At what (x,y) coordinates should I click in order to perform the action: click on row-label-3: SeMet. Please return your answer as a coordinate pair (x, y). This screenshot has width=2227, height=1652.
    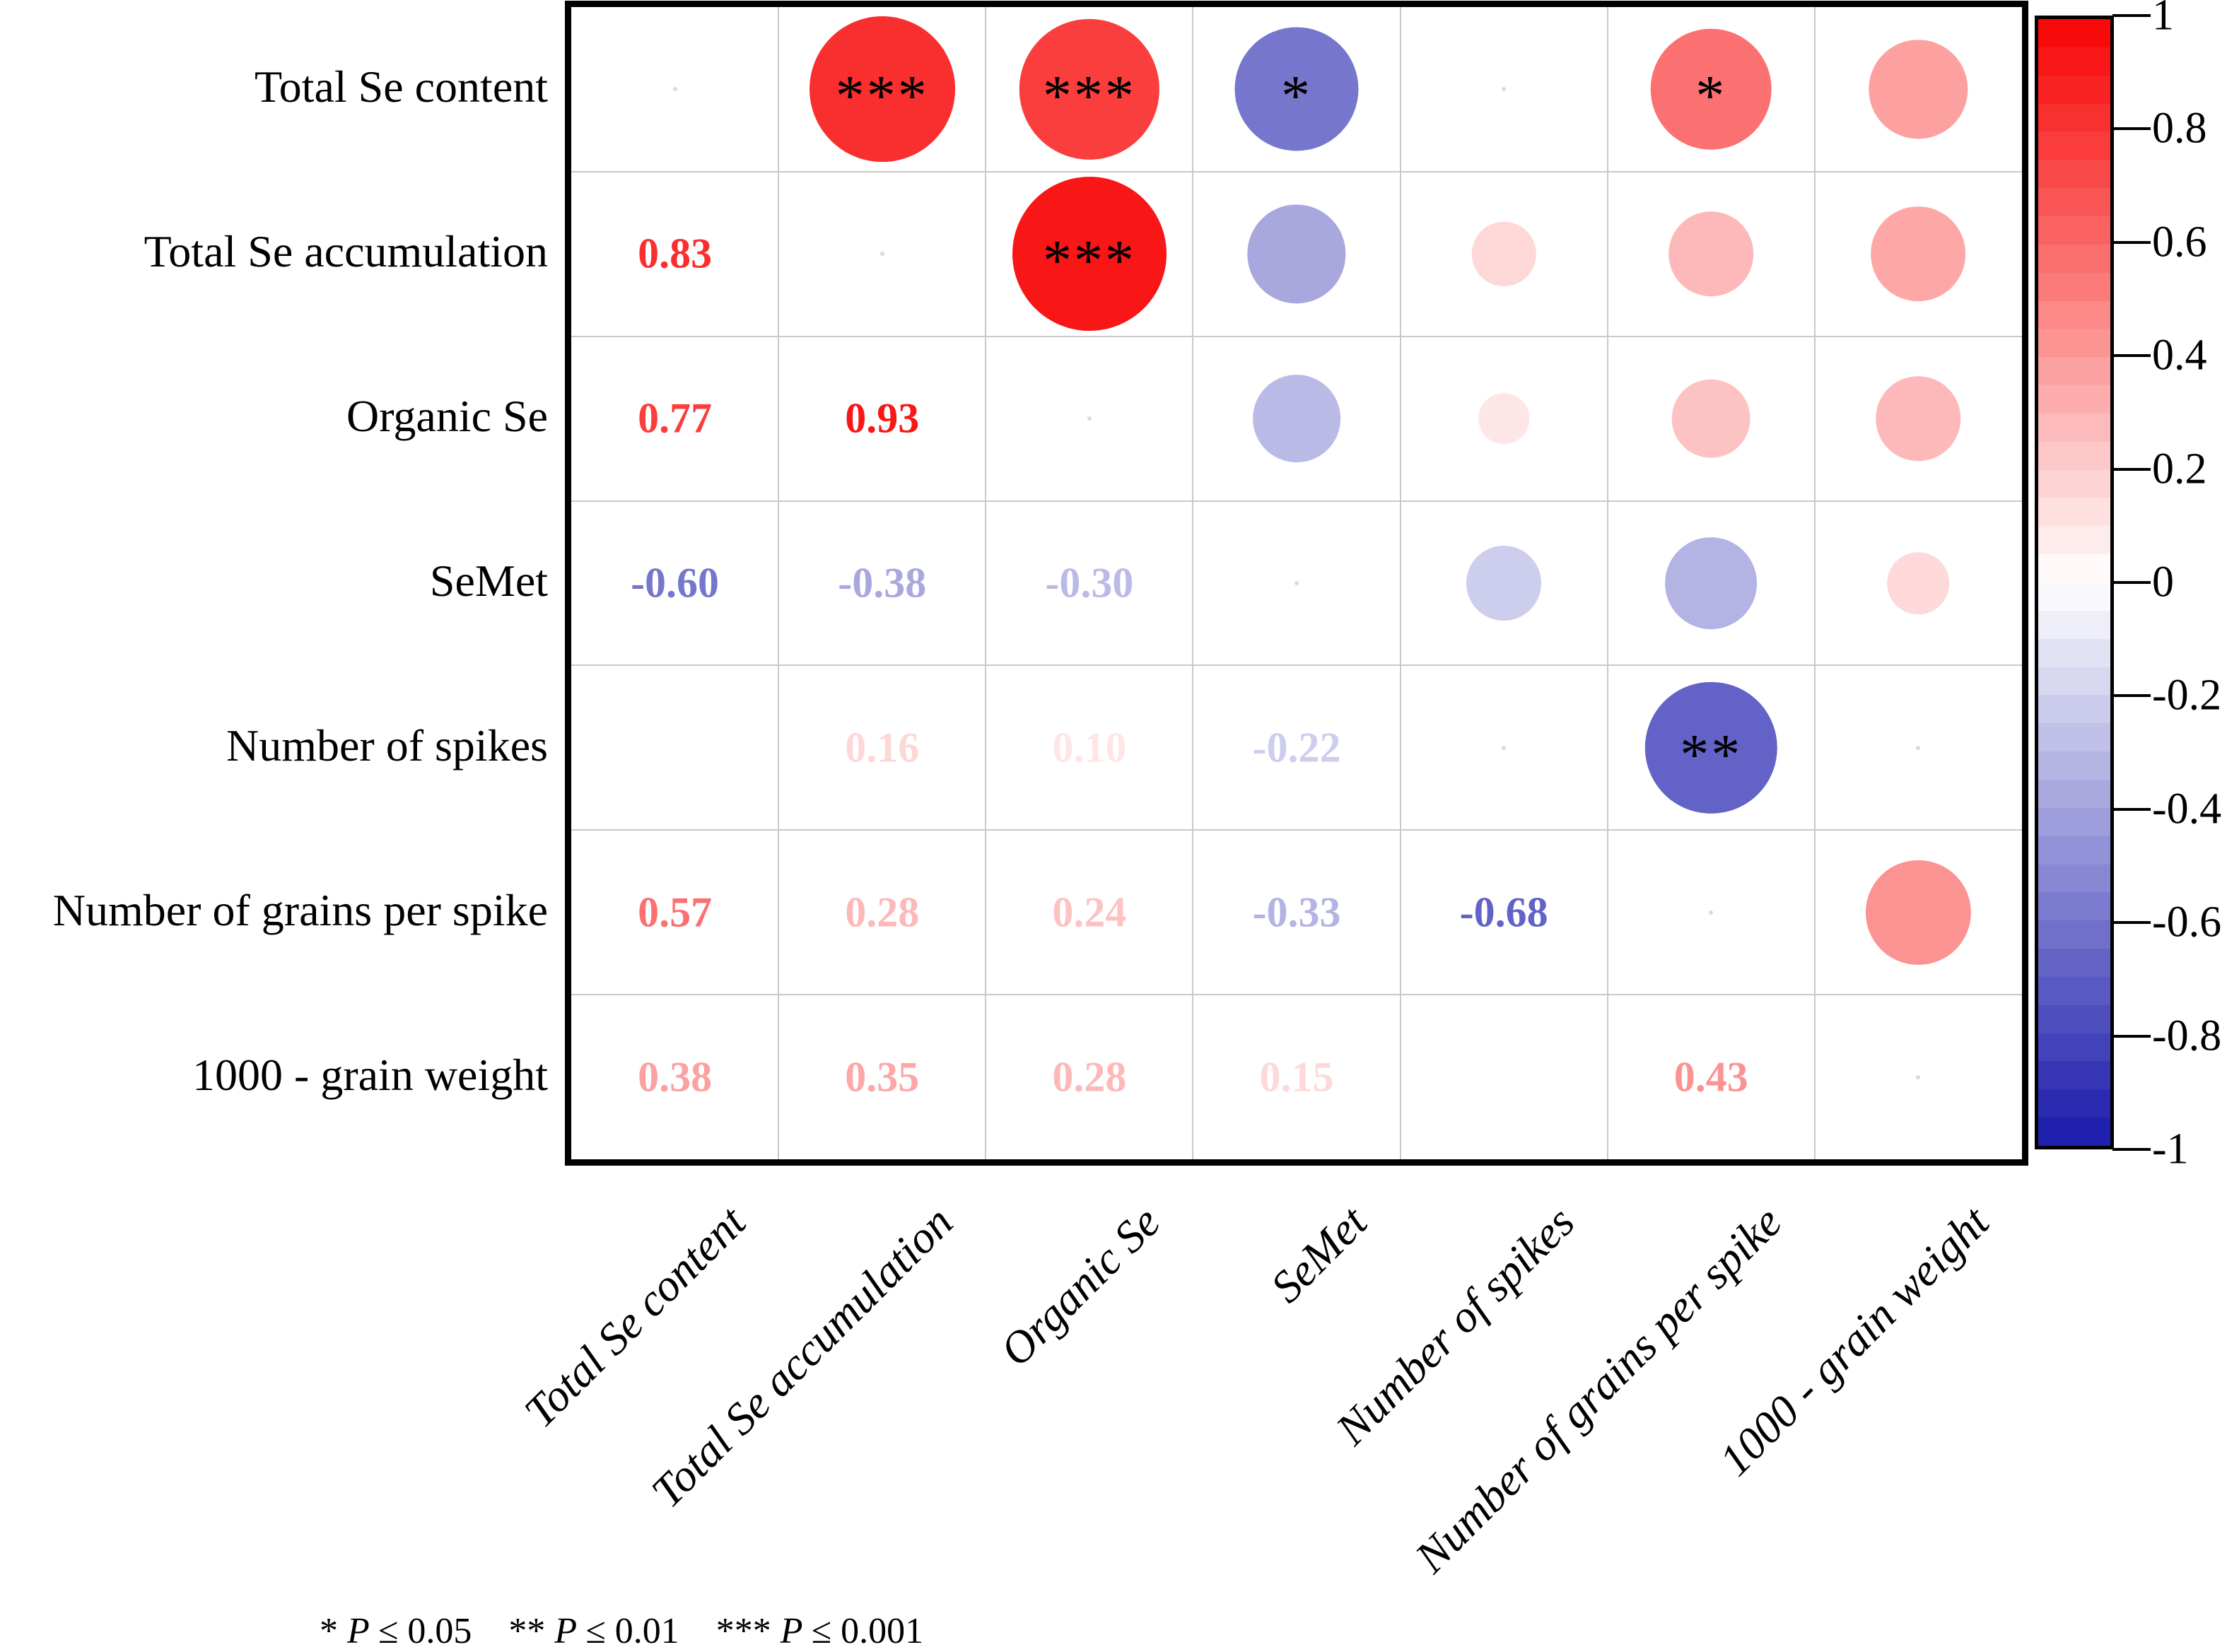
    Looking at the image, I should click on (488, 581).